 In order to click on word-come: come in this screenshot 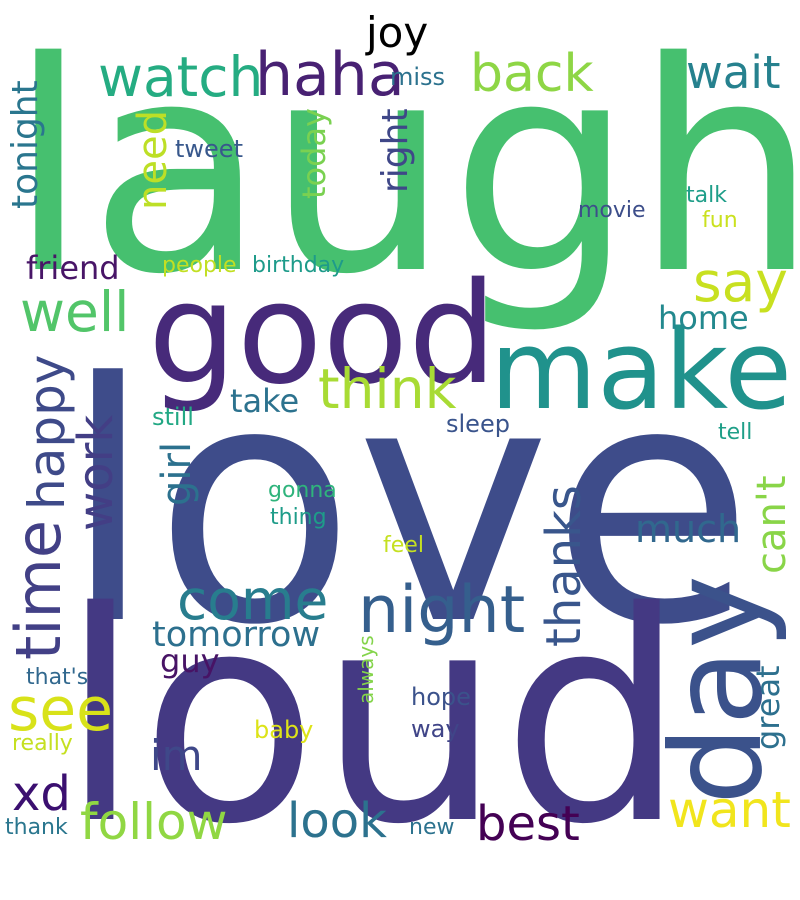, I will do `click(253, 600)`.